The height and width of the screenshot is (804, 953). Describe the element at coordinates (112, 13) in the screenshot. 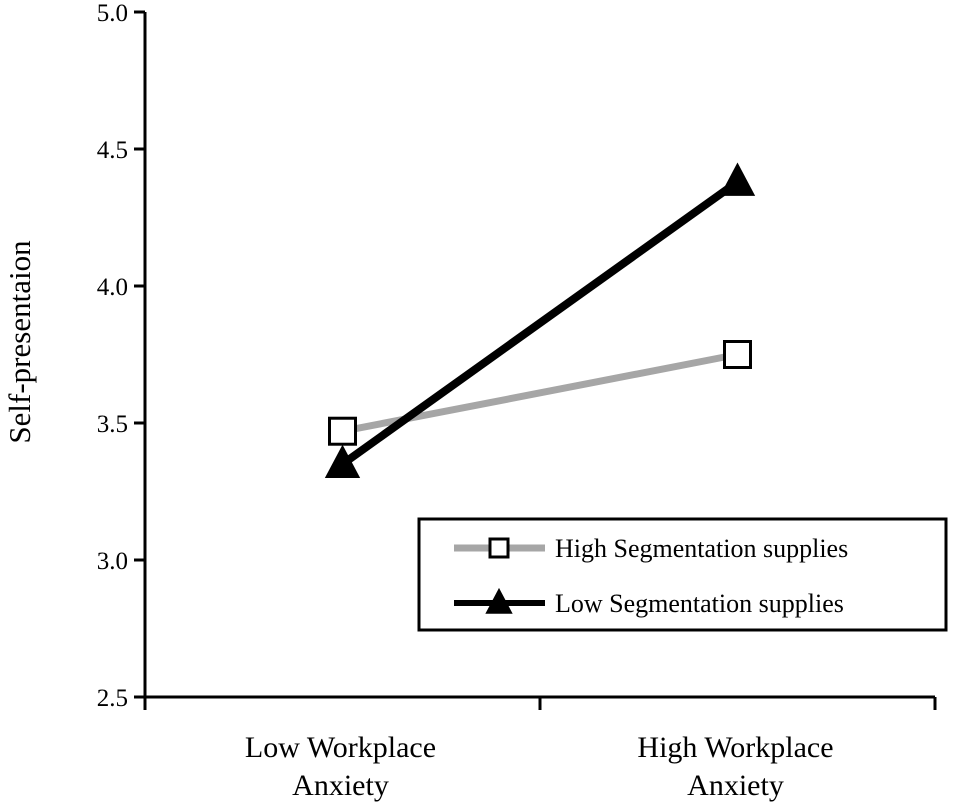

I see `y-tick-label: 5.0` at that location.